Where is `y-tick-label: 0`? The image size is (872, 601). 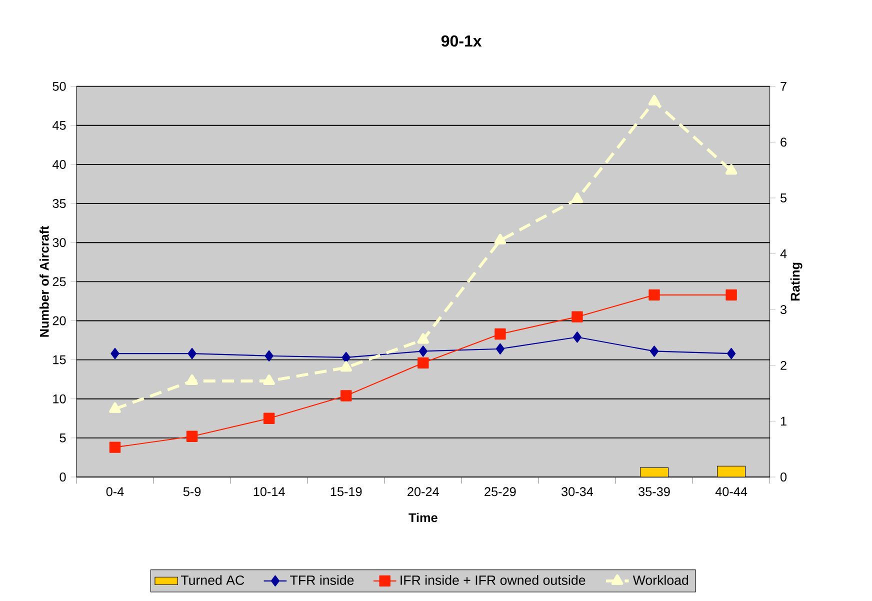
y-tick-label: 0 is located at coordinates (63, 477).